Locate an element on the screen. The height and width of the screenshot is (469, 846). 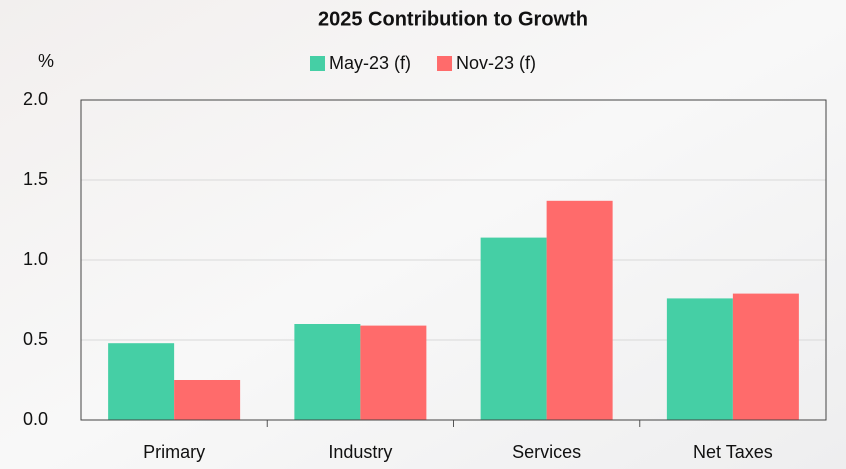
y-tick-label: 1.5 is located at coordinates (35, 179).